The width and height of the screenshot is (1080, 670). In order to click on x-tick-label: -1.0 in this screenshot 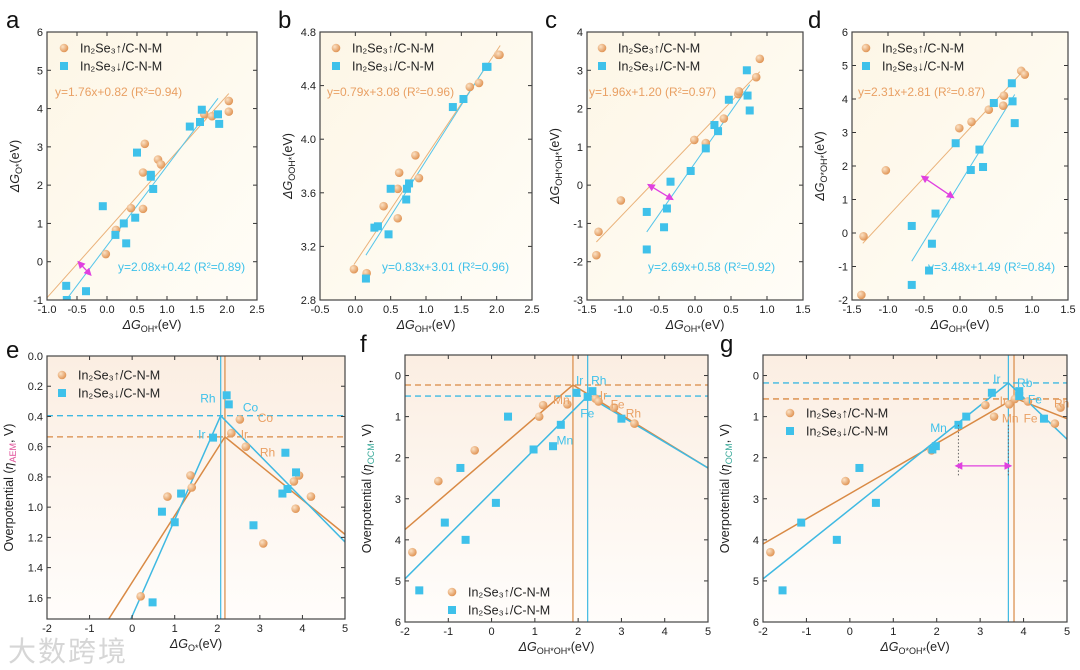, I will do `click(623, 310)`.